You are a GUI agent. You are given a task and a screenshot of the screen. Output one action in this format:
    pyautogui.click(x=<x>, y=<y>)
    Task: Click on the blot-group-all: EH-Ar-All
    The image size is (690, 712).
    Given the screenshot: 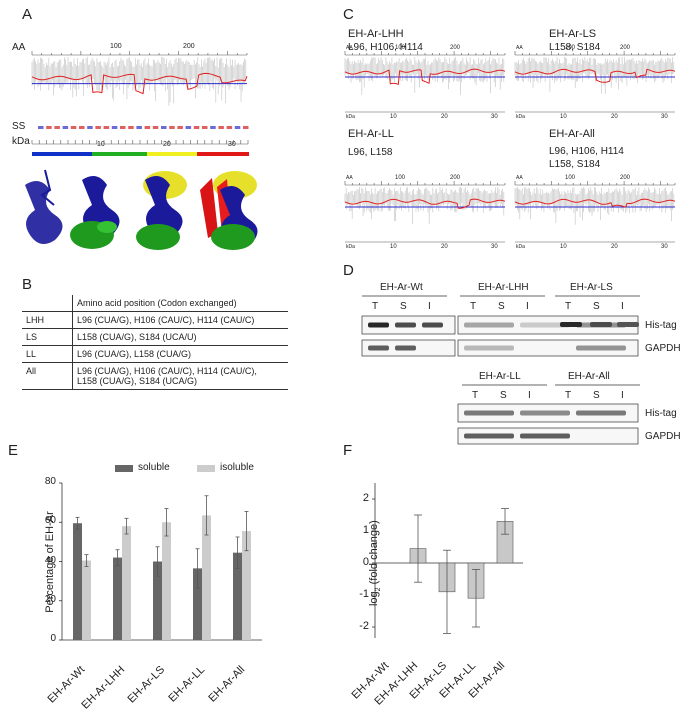 What is the action you would take?
    pyautogui.click(x=589, y=376)
    